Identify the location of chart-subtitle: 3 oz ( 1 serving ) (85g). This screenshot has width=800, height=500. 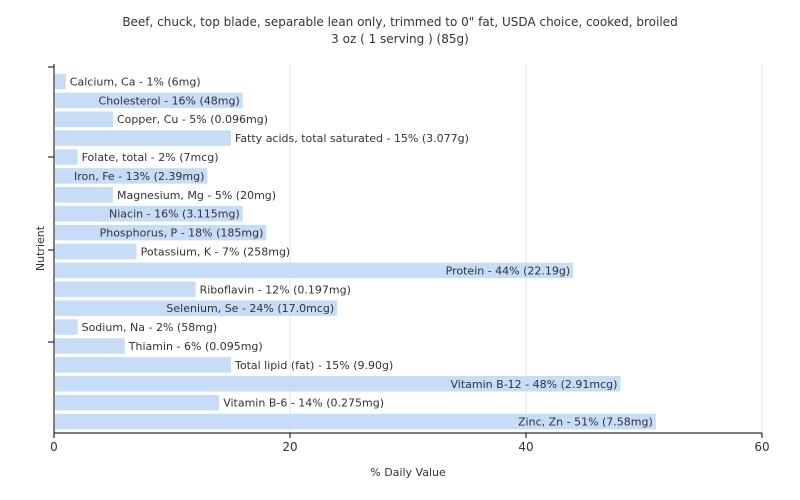
(400, 39).